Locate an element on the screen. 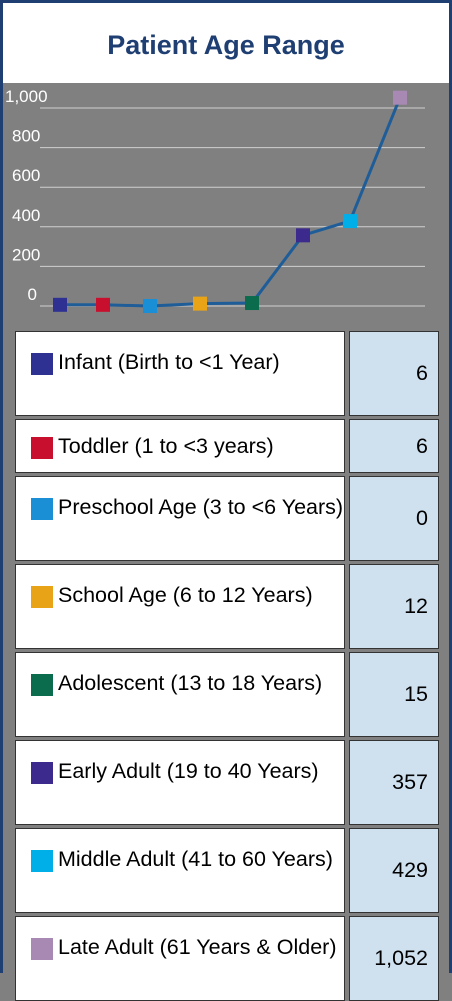  y-tick-label: 600 is located at coordinates (26, 175).